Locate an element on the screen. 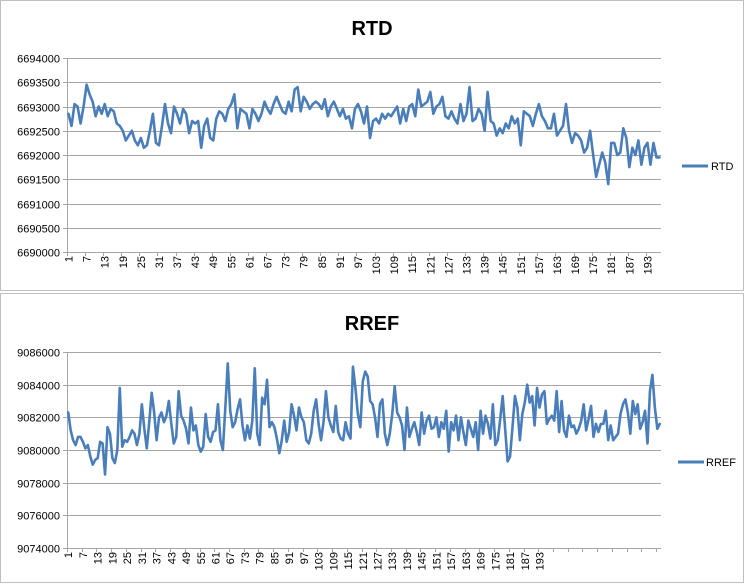 The height and width of the screenshot is (584, 746). y-tick-label: 6690000 is located at coordinates (38, 254).